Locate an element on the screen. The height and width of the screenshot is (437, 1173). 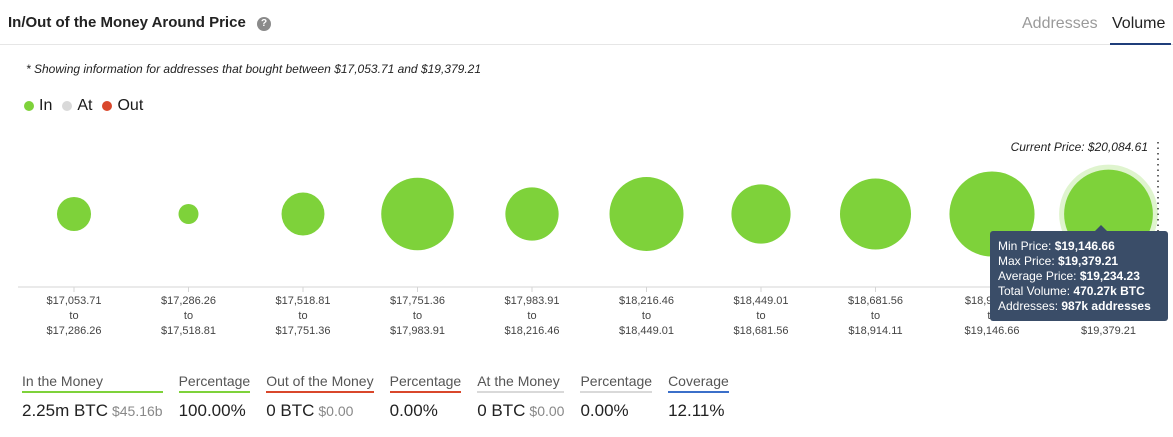
stat-value: 2.25m BTC $45.16b is located at coordinates (92, 410).